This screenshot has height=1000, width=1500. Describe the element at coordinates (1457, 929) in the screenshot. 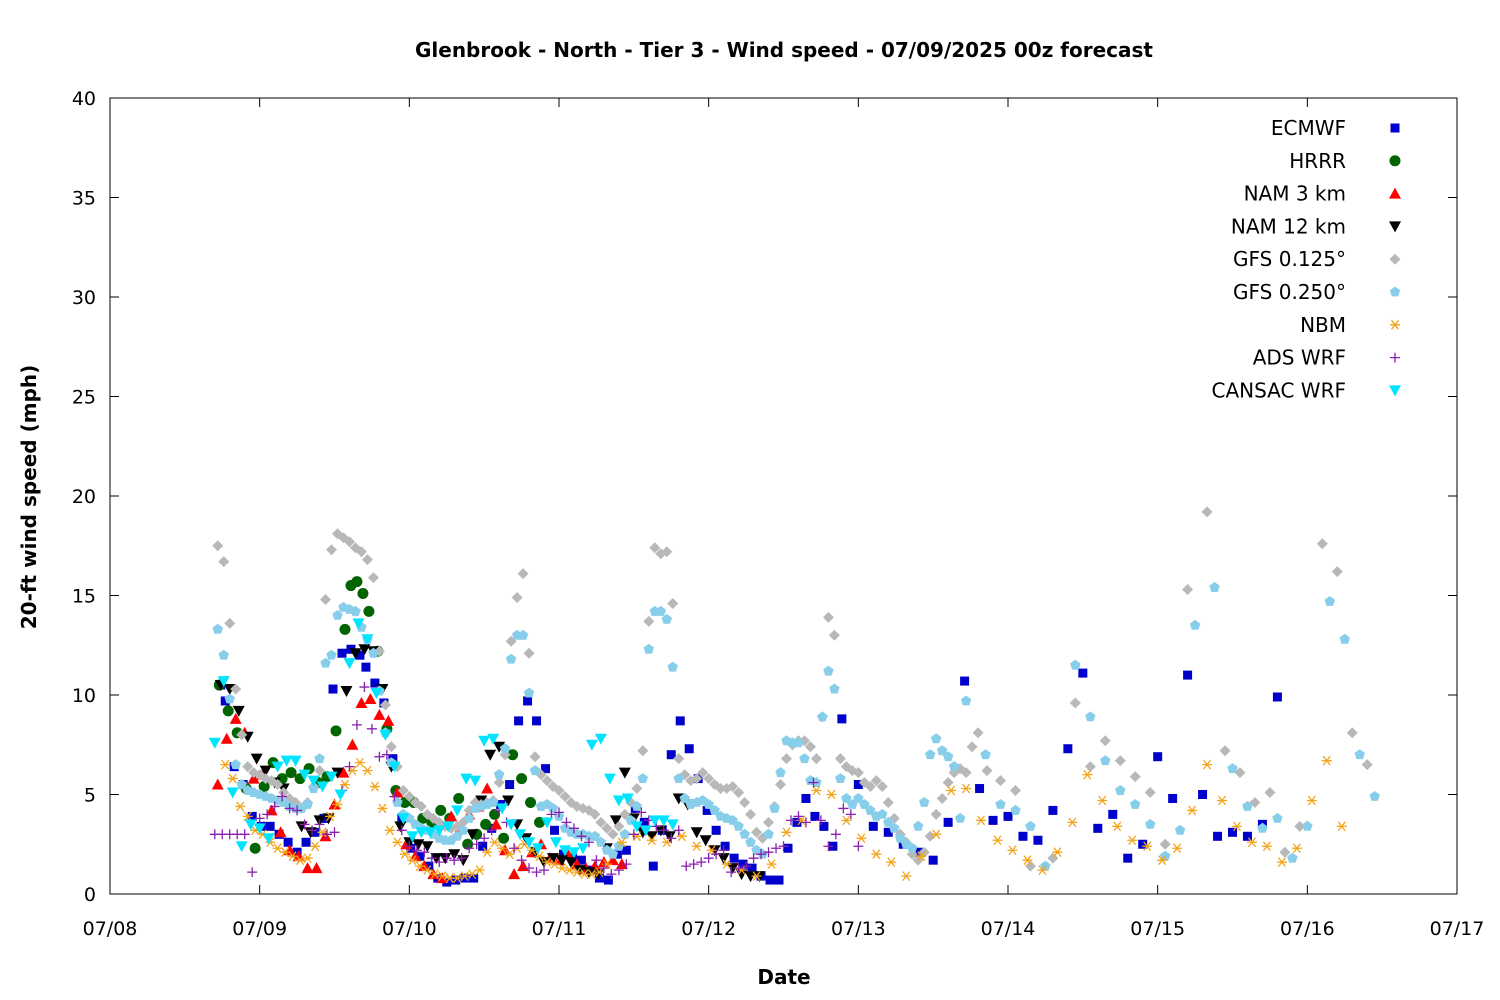

I see `x-tick-label: 07/17` at that location.